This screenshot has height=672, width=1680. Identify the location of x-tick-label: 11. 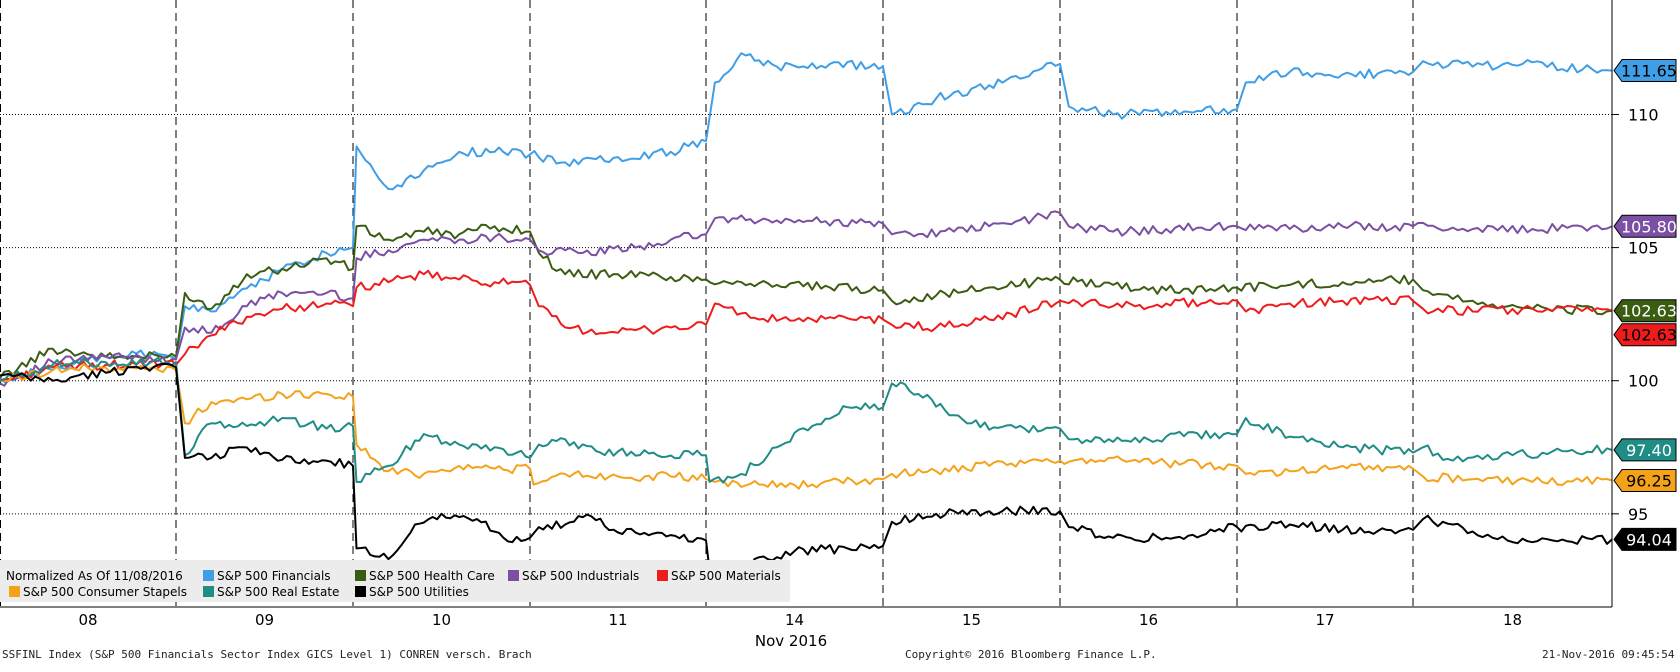
(617, 620).